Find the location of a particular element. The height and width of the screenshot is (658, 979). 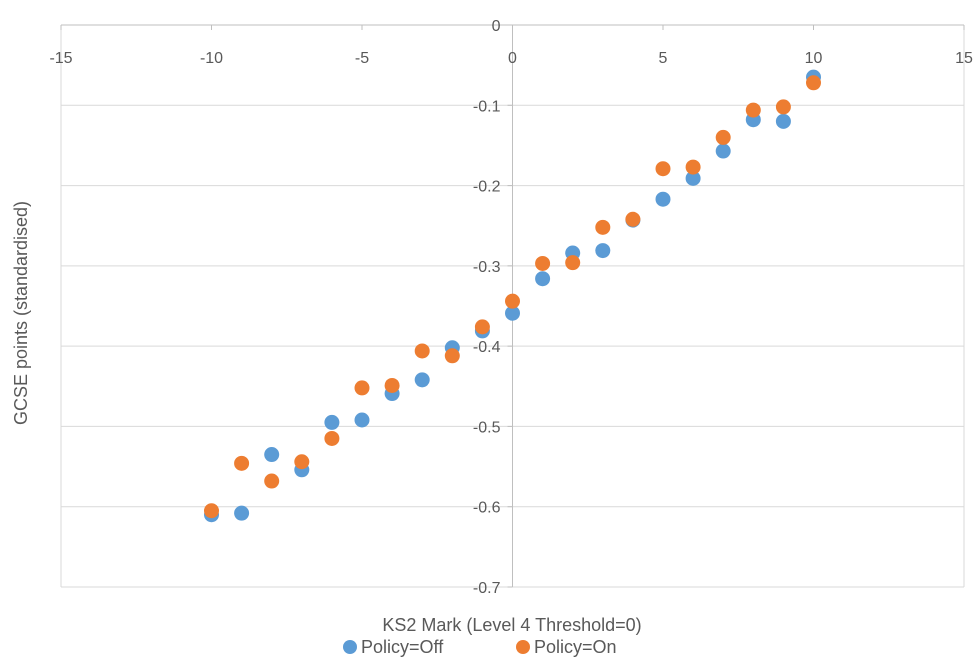

legend-label-policy-off: Policy=Off is located at coordinates (402, 647).